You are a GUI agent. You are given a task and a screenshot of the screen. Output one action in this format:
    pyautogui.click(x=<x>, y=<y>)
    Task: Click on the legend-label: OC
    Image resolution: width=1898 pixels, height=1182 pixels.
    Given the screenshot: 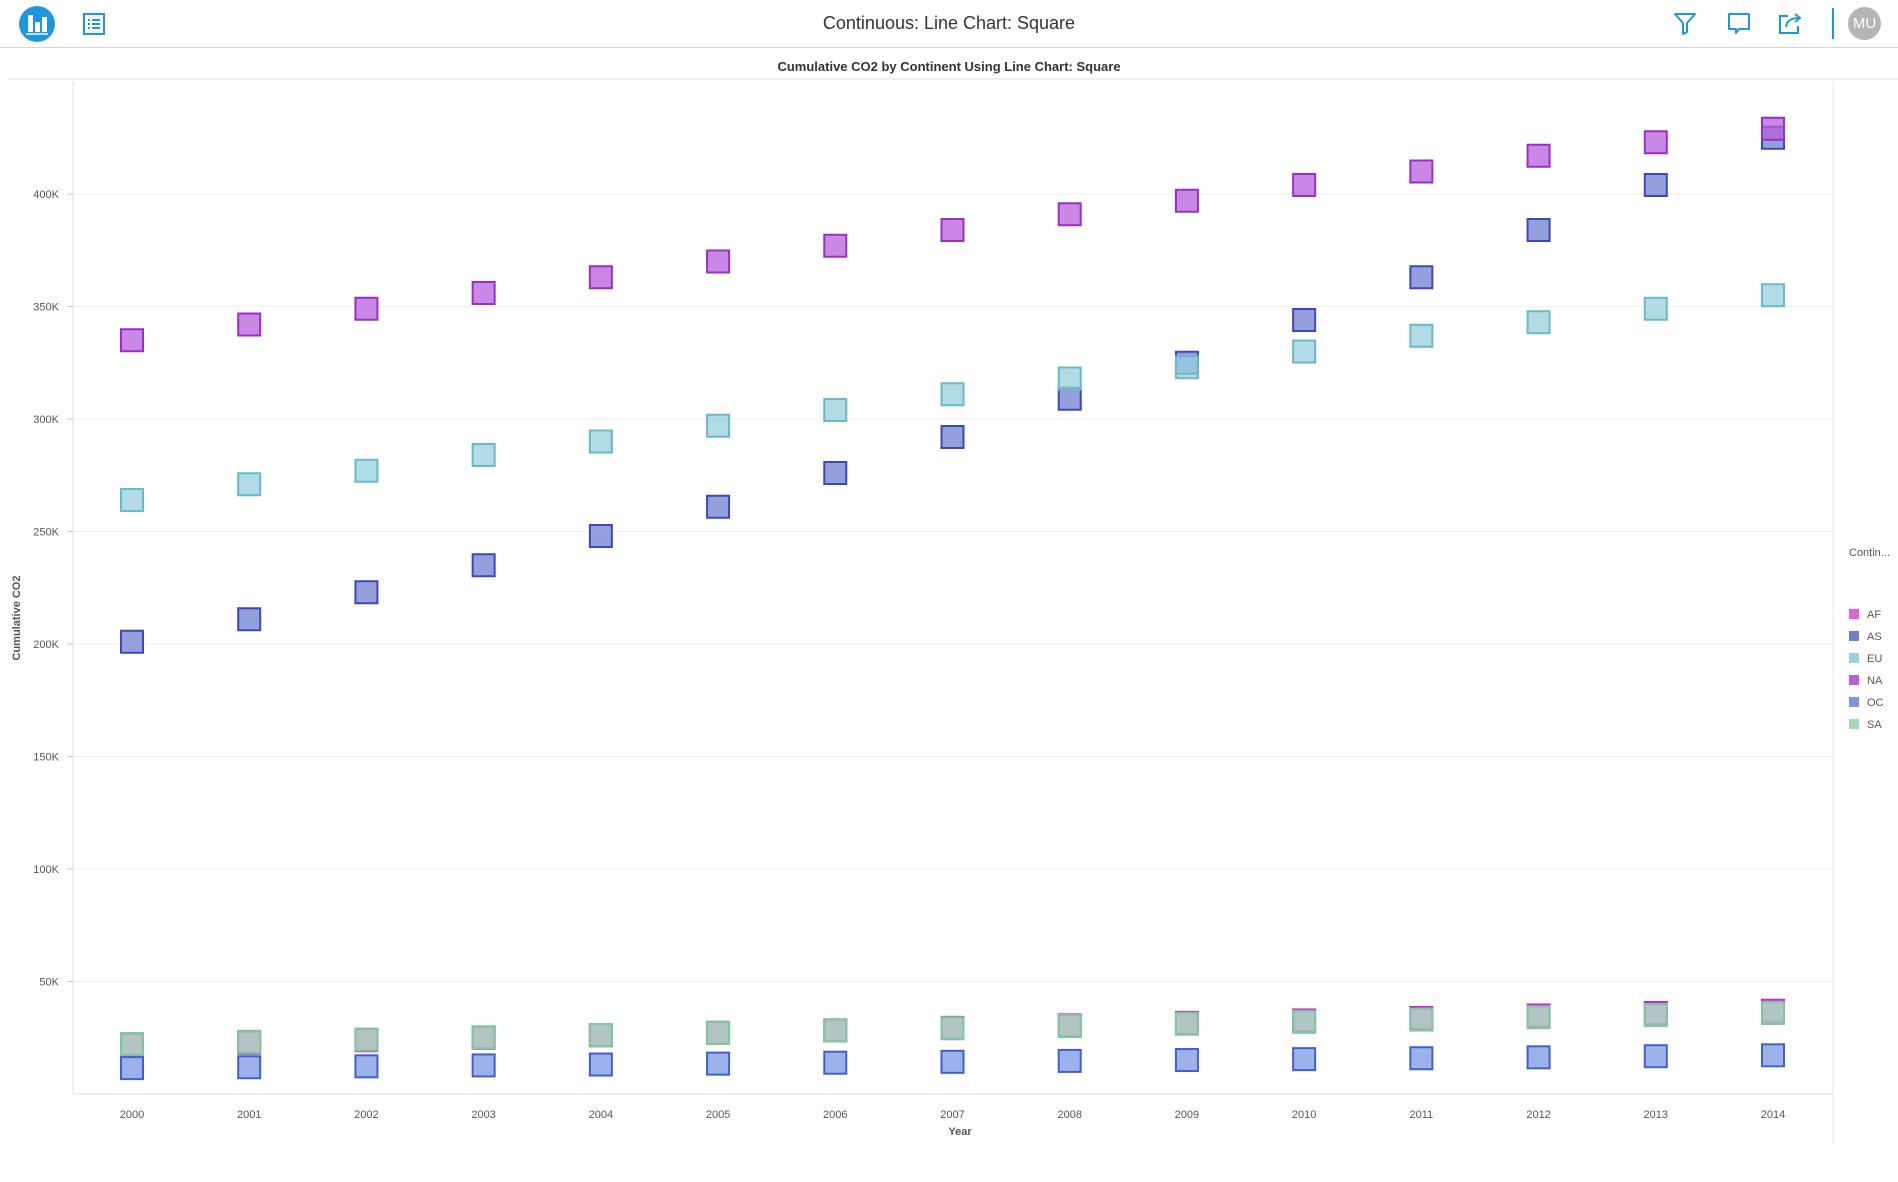 What is the action you would take?
    pyautogui.click(x=1875, y=703)
    